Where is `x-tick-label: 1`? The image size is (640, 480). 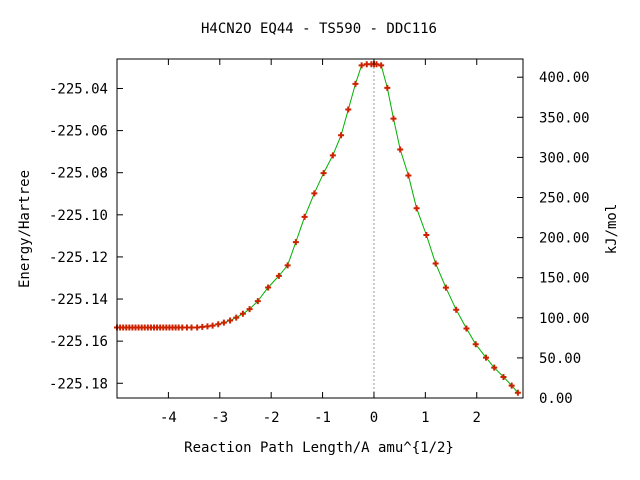
x-tick-label: 1 is located at coordinates (425, 418).